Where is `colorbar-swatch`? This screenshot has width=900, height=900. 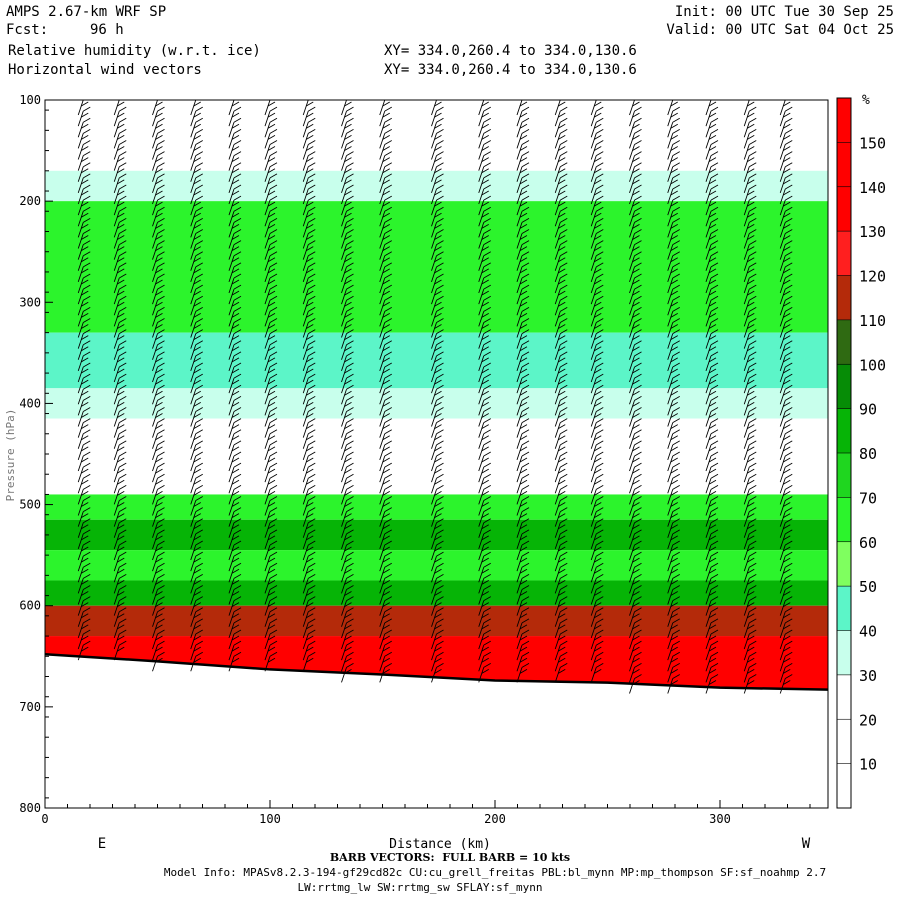
colorbar-swatch is located at coordinates (844, 697).